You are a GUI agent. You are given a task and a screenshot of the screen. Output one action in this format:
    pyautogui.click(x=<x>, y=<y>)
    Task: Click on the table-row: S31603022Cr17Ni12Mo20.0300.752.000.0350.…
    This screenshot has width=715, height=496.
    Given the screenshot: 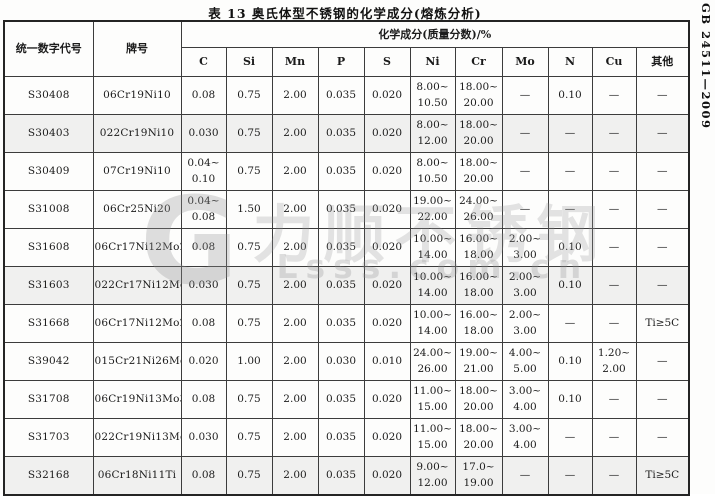 What is the action you would take?
    pyautogui.click(x=346, y=285)
    